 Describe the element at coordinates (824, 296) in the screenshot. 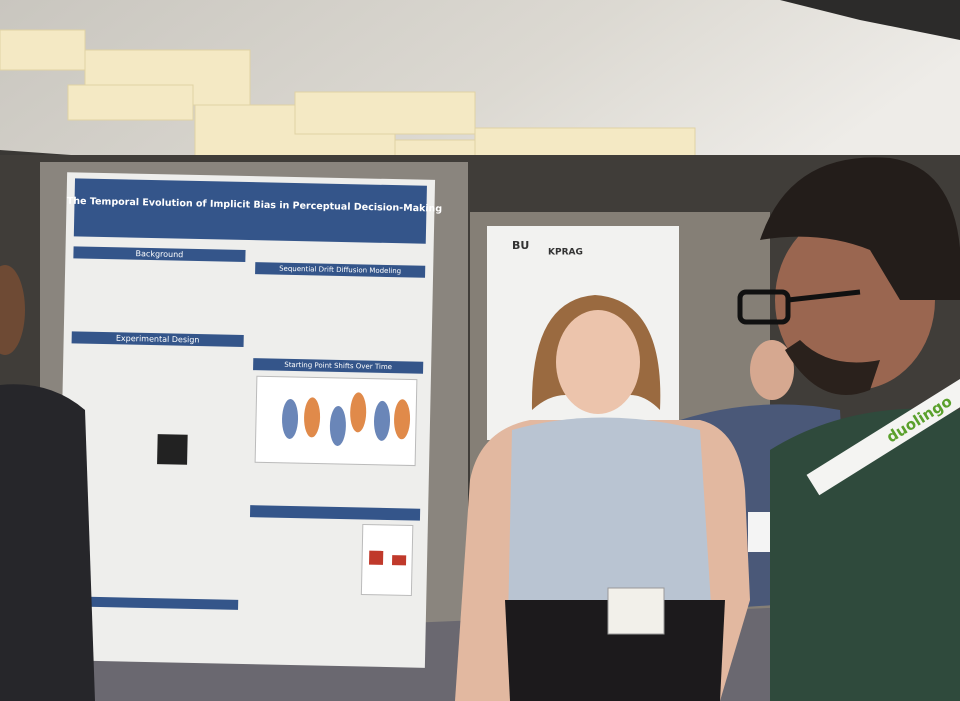

I see `glasses-arm` at that location.